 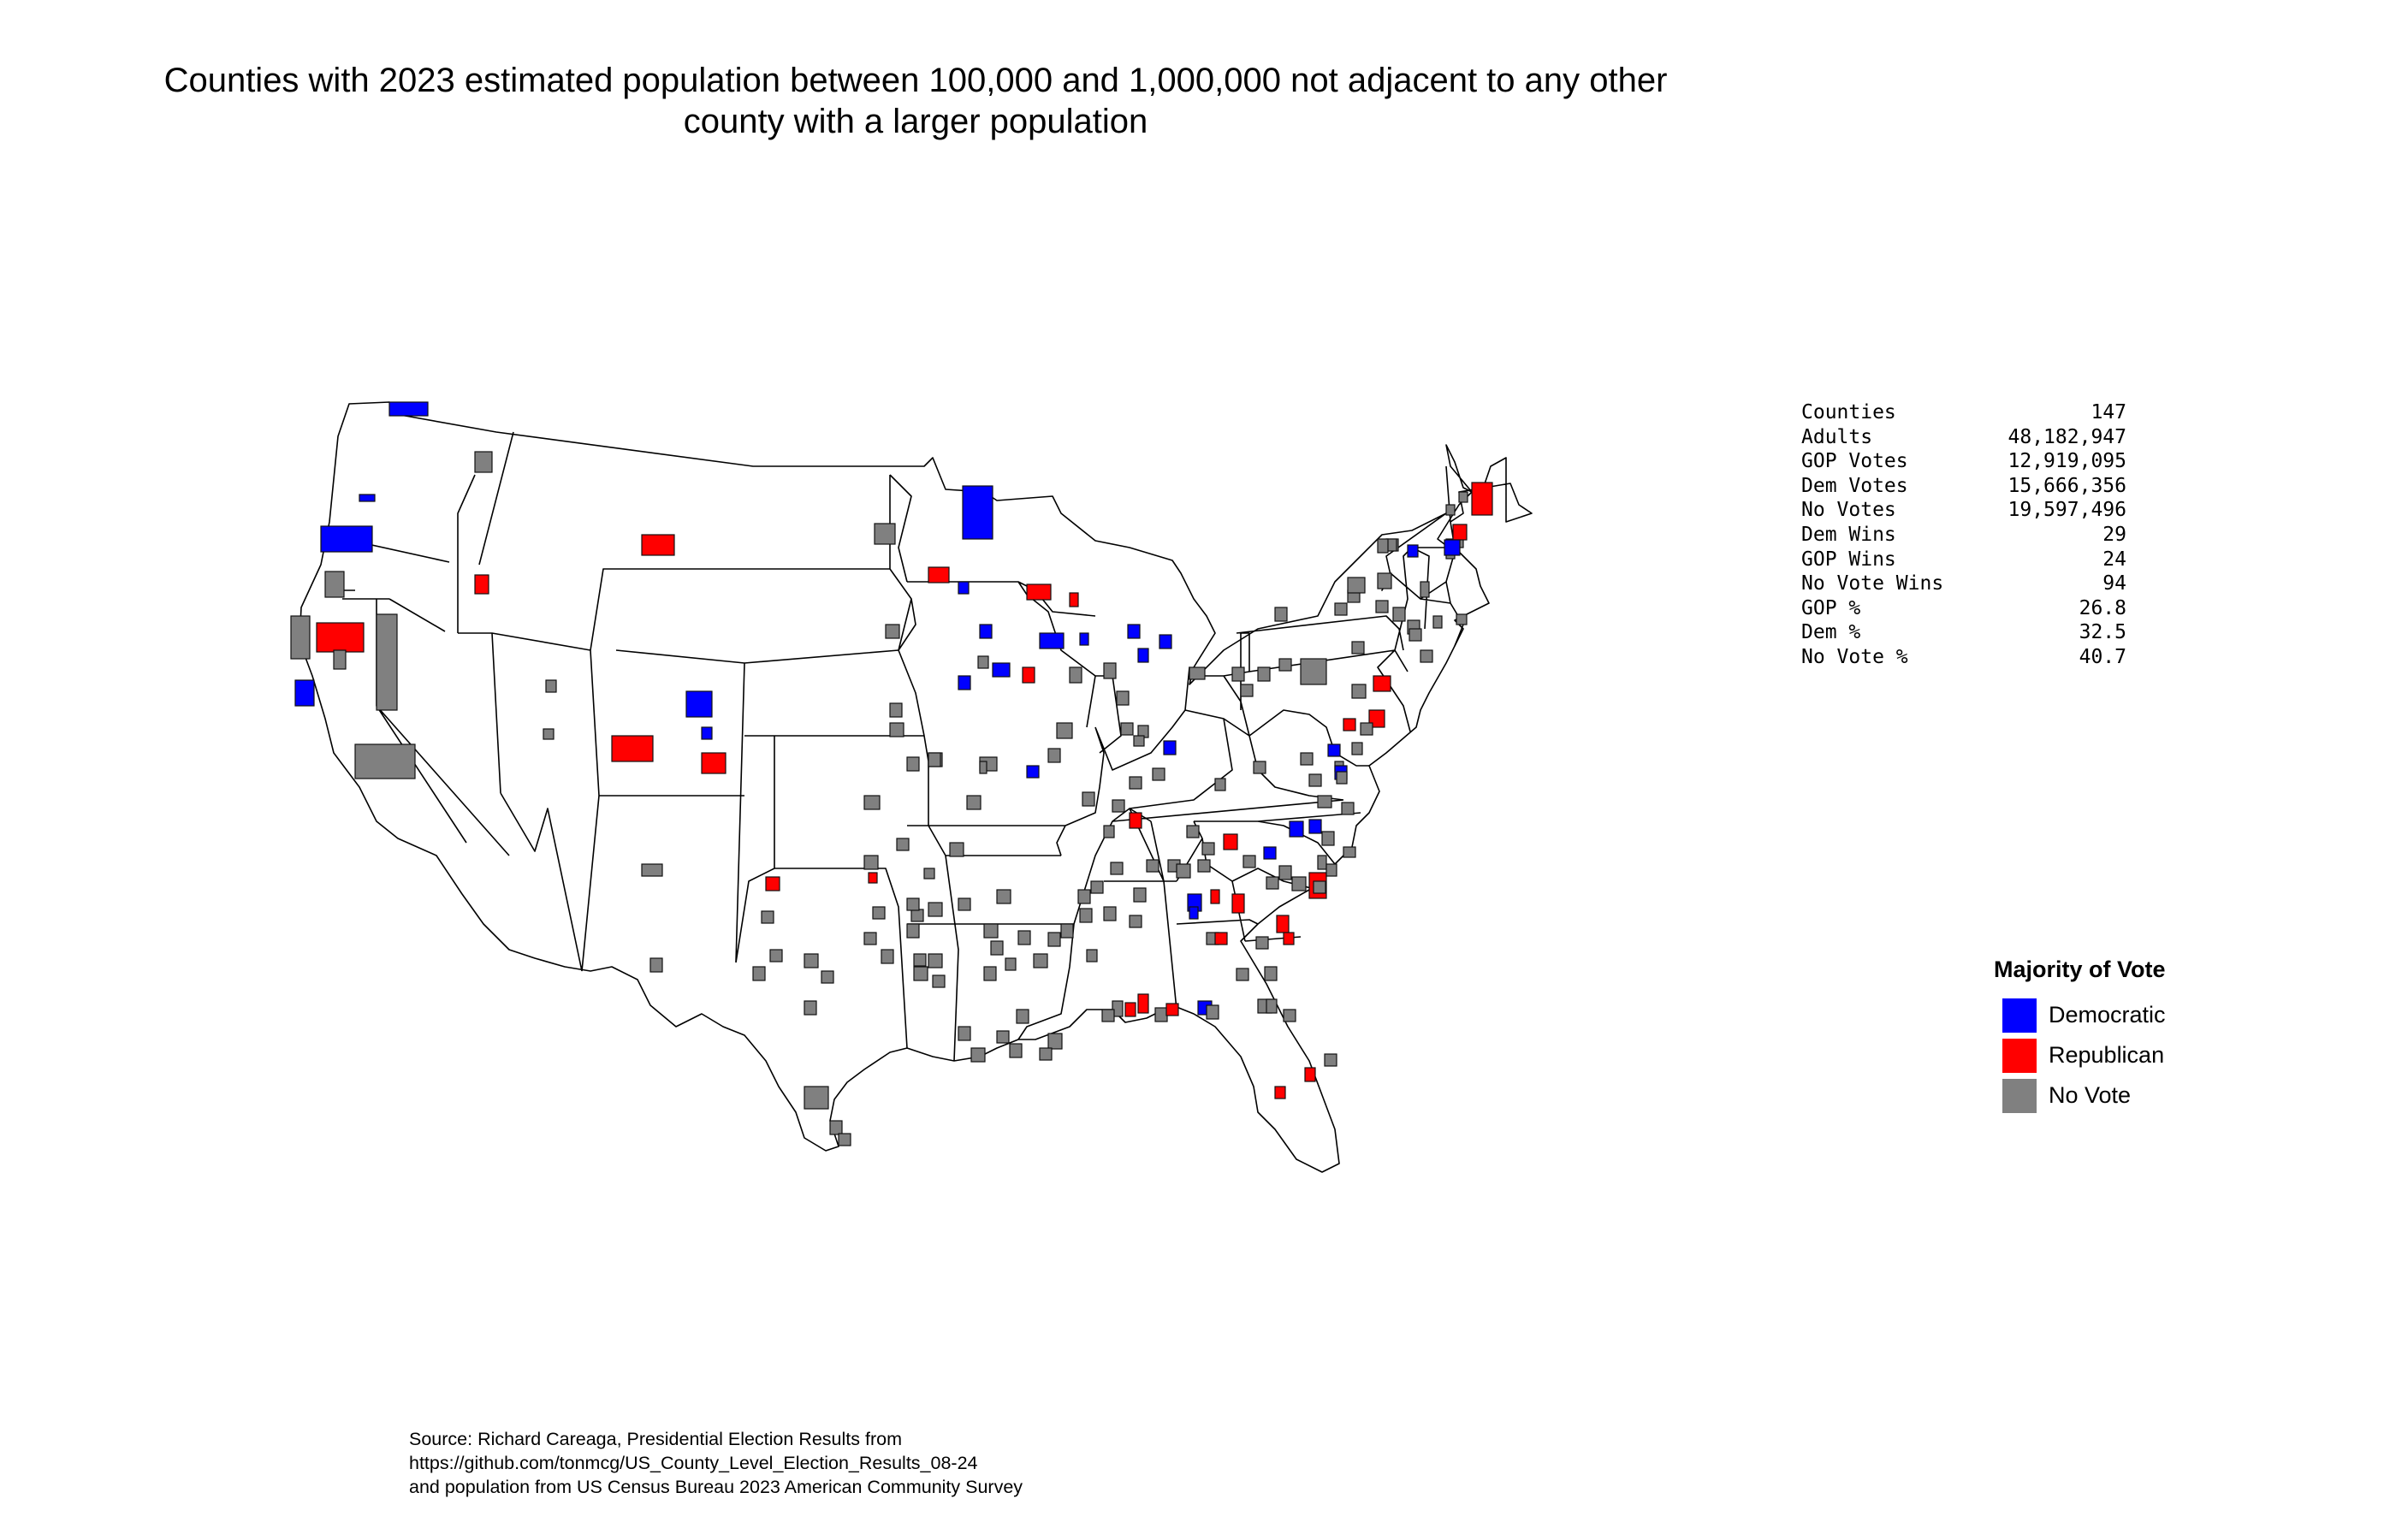 What do you see at coordinates (1964, 560) in the screenshot?
I see `stat-row: GOP Wins 24` at bounding box center [1964, 560].